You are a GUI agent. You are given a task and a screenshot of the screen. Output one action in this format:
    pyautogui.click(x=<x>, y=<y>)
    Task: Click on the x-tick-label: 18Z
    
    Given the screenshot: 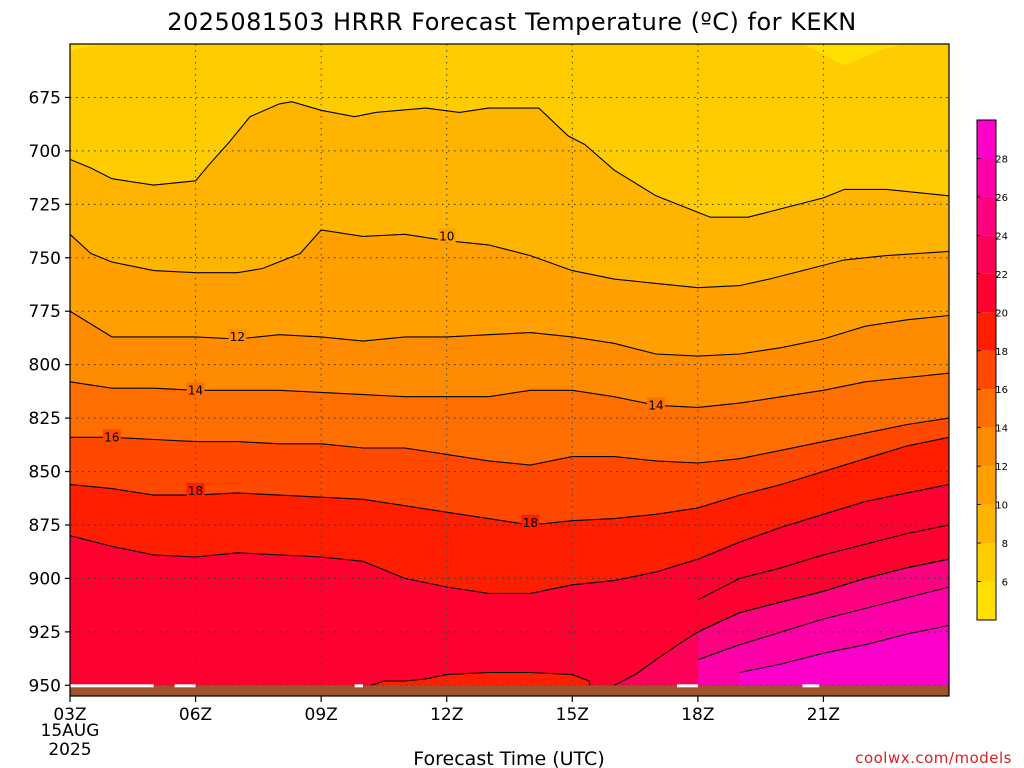 What is the action you would take?
    pyautogui.click(x=697, y=715)
    